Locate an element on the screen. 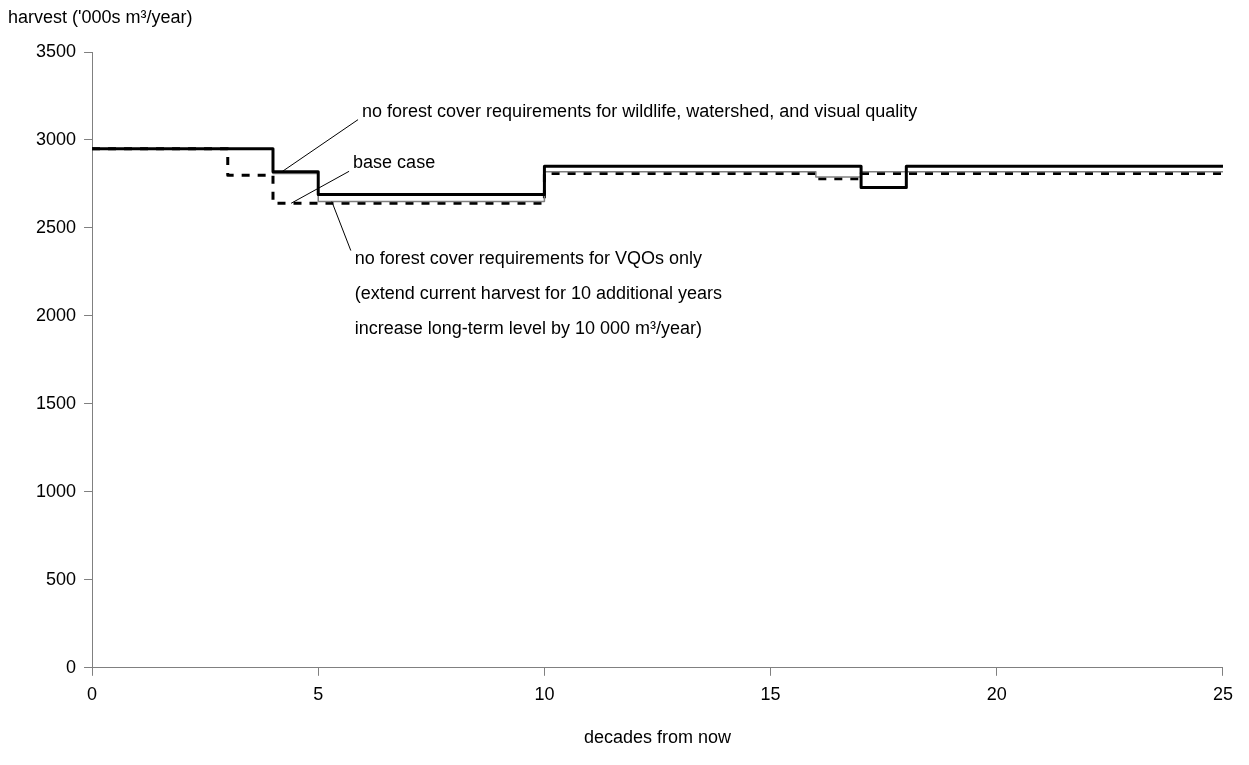 Image resolution: width=1249 pixels, height=765 pixels. y-tick-label: 500 is located at coordinates (61, 578).